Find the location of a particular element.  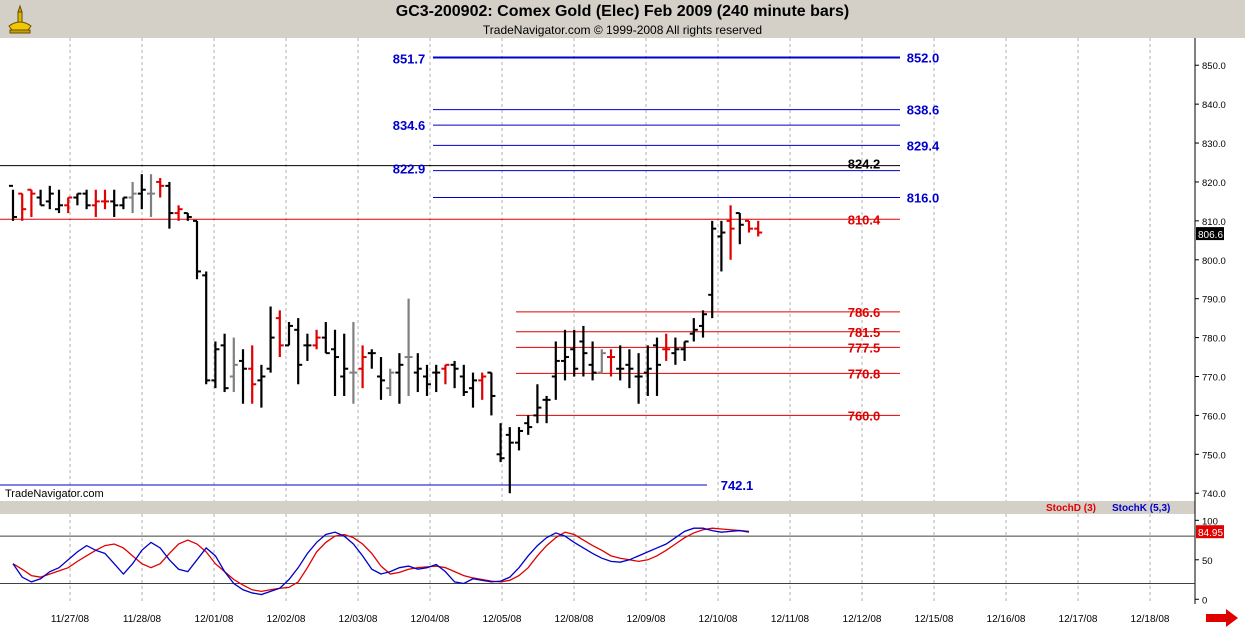

level-label: 852.0 is located at coordinates (923, 57).